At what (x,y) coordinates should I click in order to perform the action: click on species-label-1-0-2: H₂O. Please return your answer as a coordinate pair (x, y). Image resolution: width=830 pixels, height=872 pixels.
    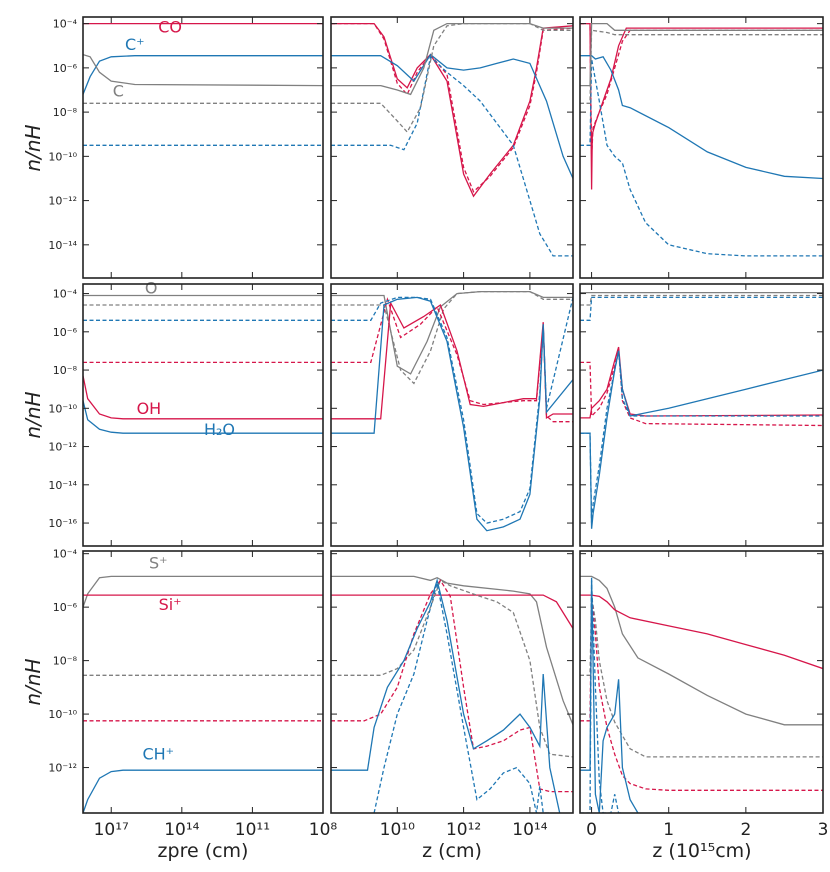
    Looking at the image, I should click on (219, 429).